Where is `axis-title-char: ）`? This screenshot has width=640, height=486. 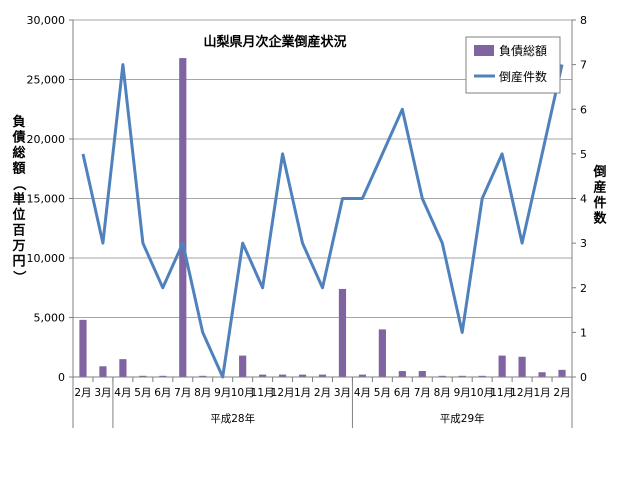
axis-title-char: ） is located at coordinates (19, 276).